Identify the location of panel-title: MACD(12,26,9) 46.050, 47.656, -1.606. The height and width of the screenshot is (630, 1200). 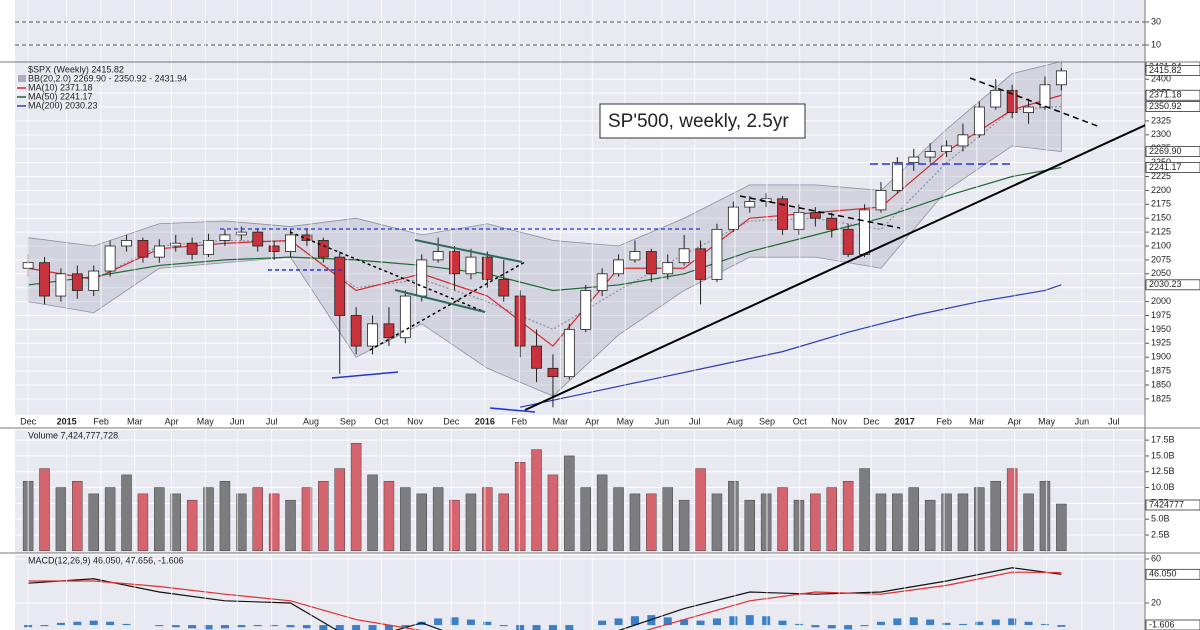
(106, 560).